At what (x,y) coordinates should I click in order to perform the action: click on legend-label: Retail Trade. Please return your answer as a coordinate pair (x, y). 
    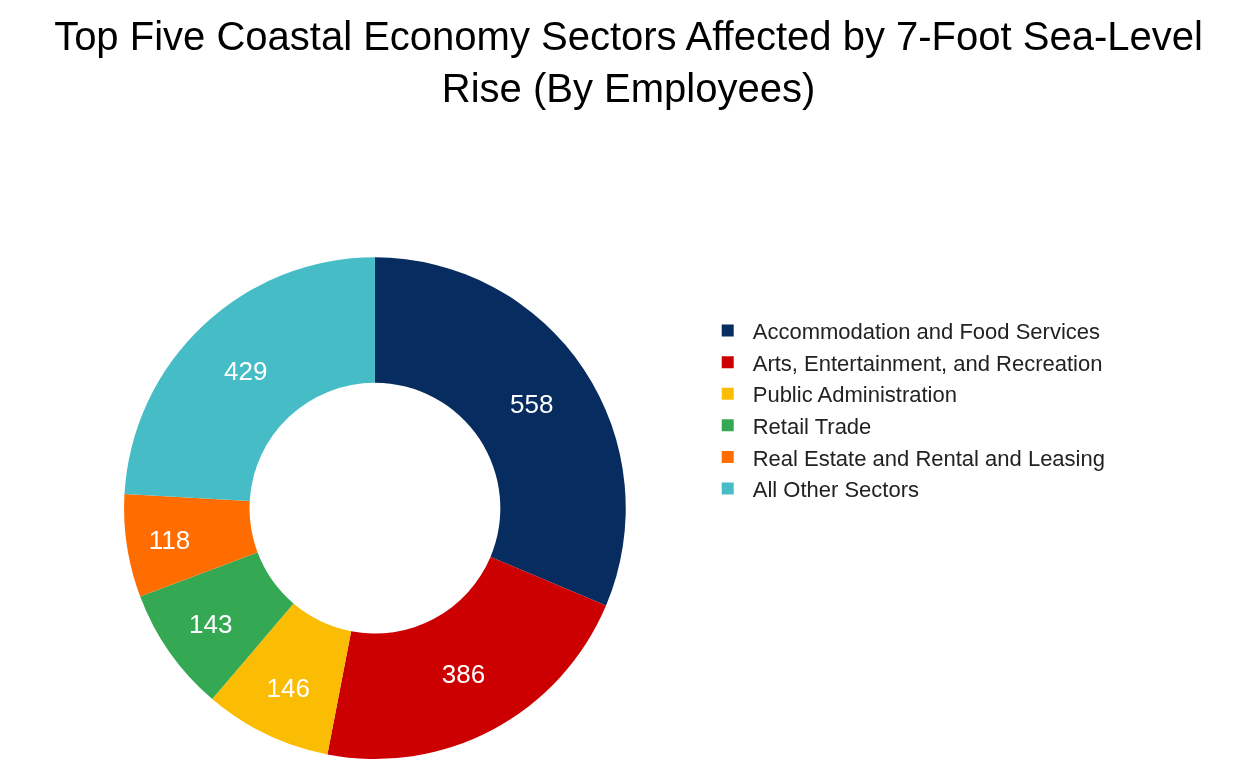
    Looking at the image, I should click on (812, 426).